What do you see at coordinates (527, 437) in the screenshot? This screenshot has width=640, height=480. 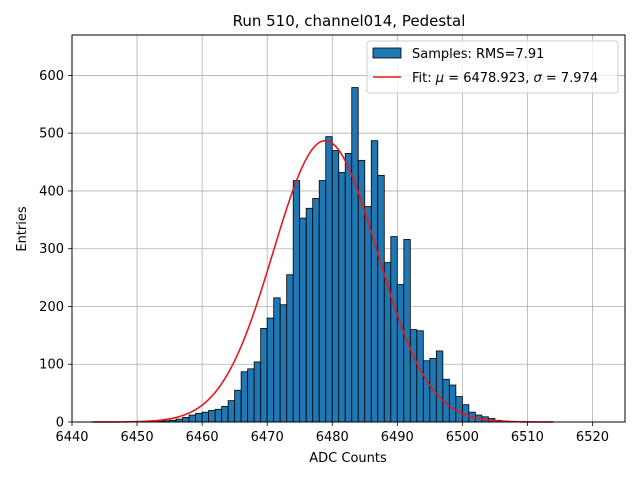 I see `x-tick-label: 6510` at bounding box center [527, 437].